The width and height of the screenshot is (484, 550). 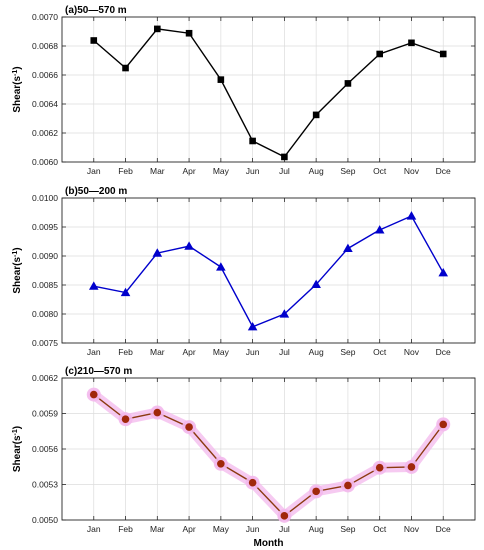 What do you see at coordinates (98, 371) in the screenshot?
I see `panel-title: (c)210—570 m` at bounding box center [98, 371].